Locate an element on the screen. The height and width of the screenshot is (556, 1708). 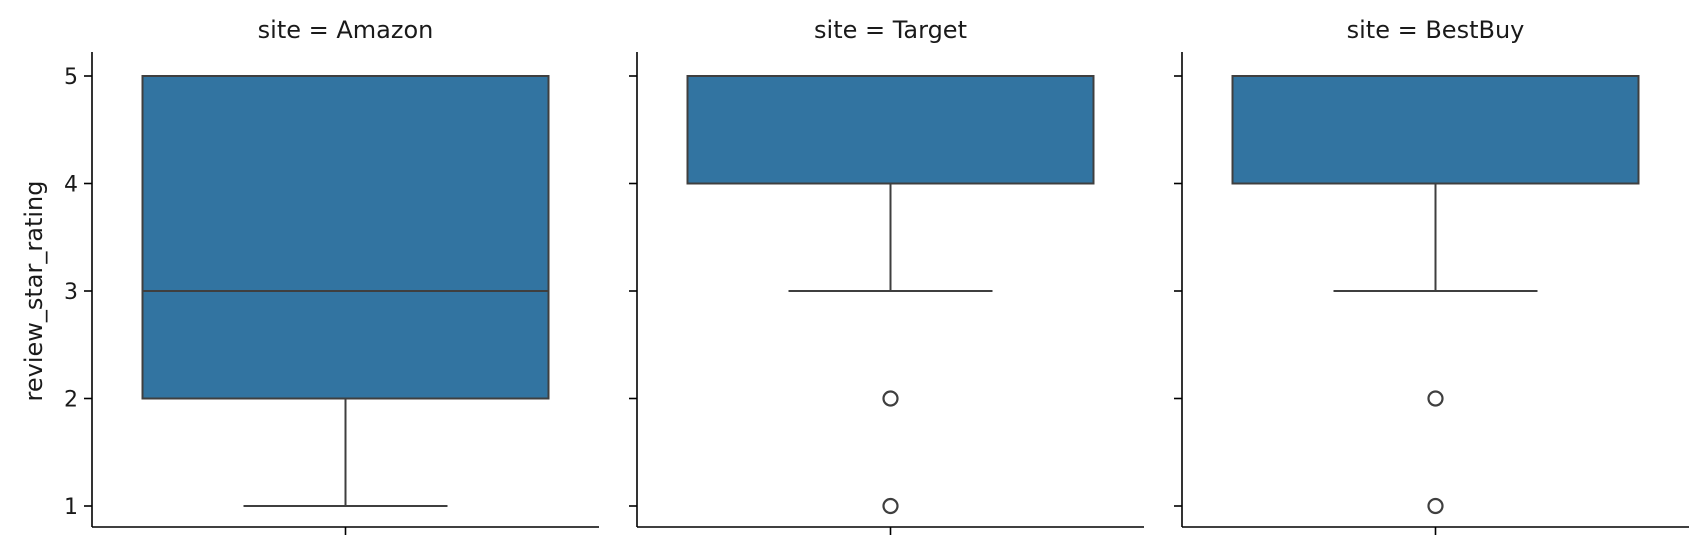
panel-title: site = BestBuy is located at coordinates (1436, 30).